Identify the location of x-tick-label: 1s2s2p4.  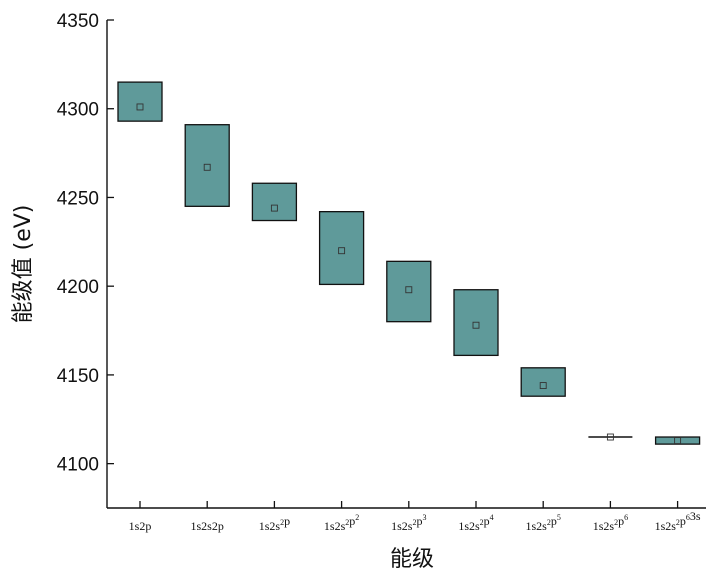
(475, 523).